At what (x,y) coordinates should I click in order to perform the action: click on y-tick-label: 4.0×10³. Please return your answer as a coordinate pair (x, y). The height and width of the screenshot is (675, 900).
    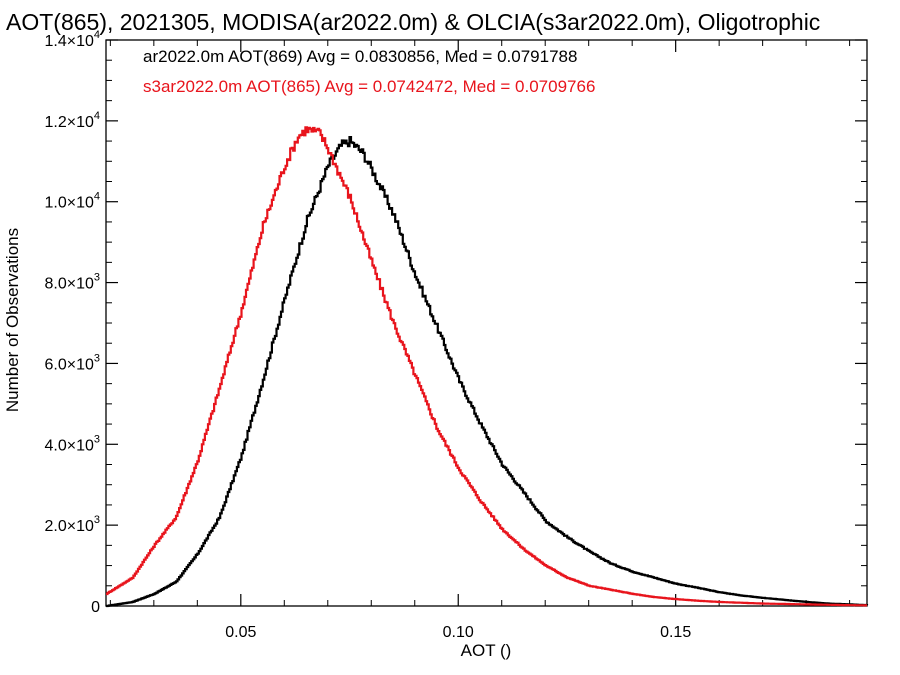
    Looking at the image, I should click on (72, 443).